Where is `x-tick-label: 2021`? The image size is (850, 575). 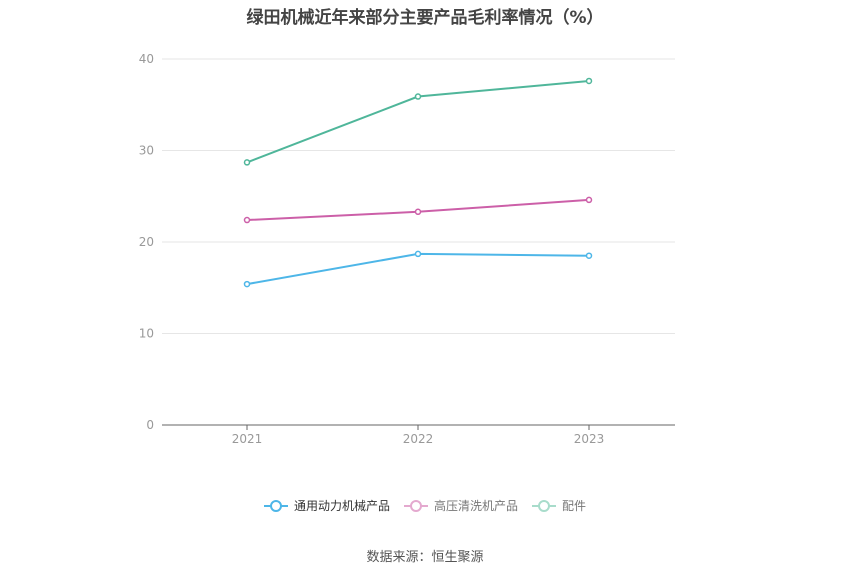
x-tick-label: 2021 is located at coordinates (247, 439).